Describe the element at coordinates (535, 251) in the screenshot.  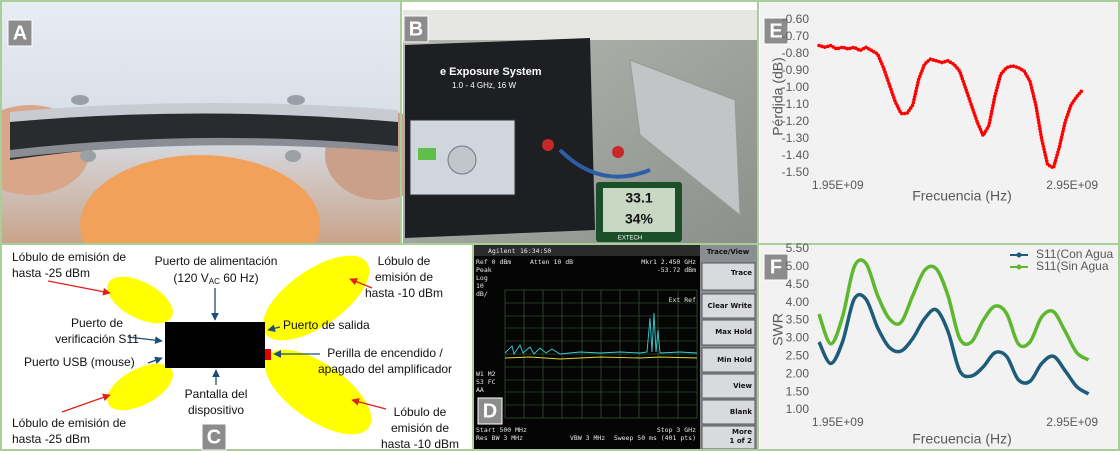
I see `screen-text: 16:34:50` at that location.